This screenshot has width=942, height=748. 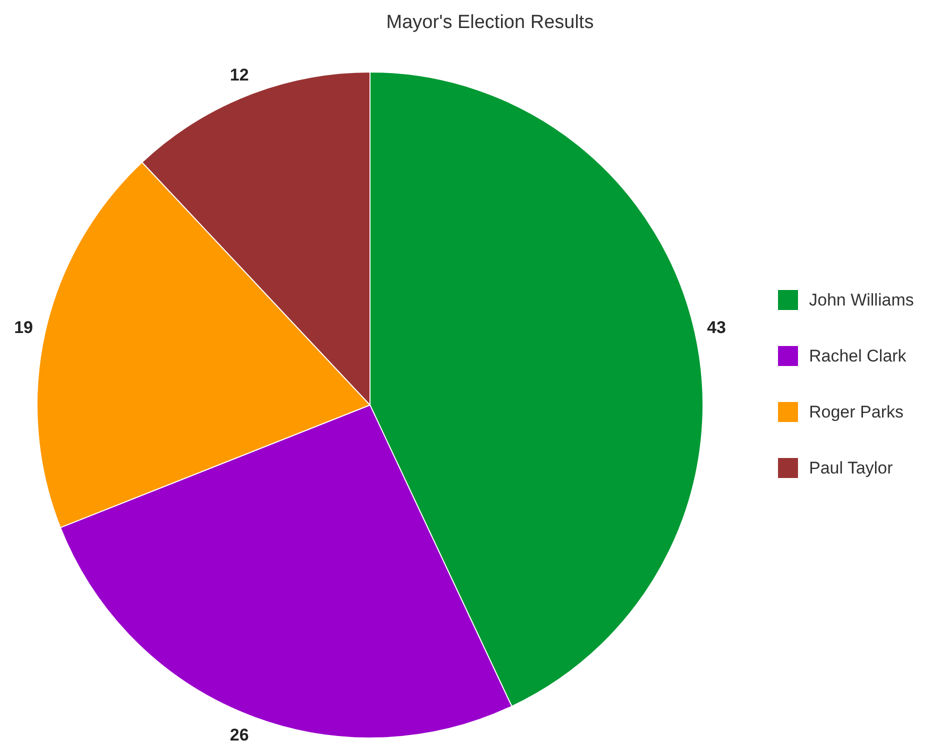 I want to click on legend-label: Roger Parks, so click(x=856, y=412).